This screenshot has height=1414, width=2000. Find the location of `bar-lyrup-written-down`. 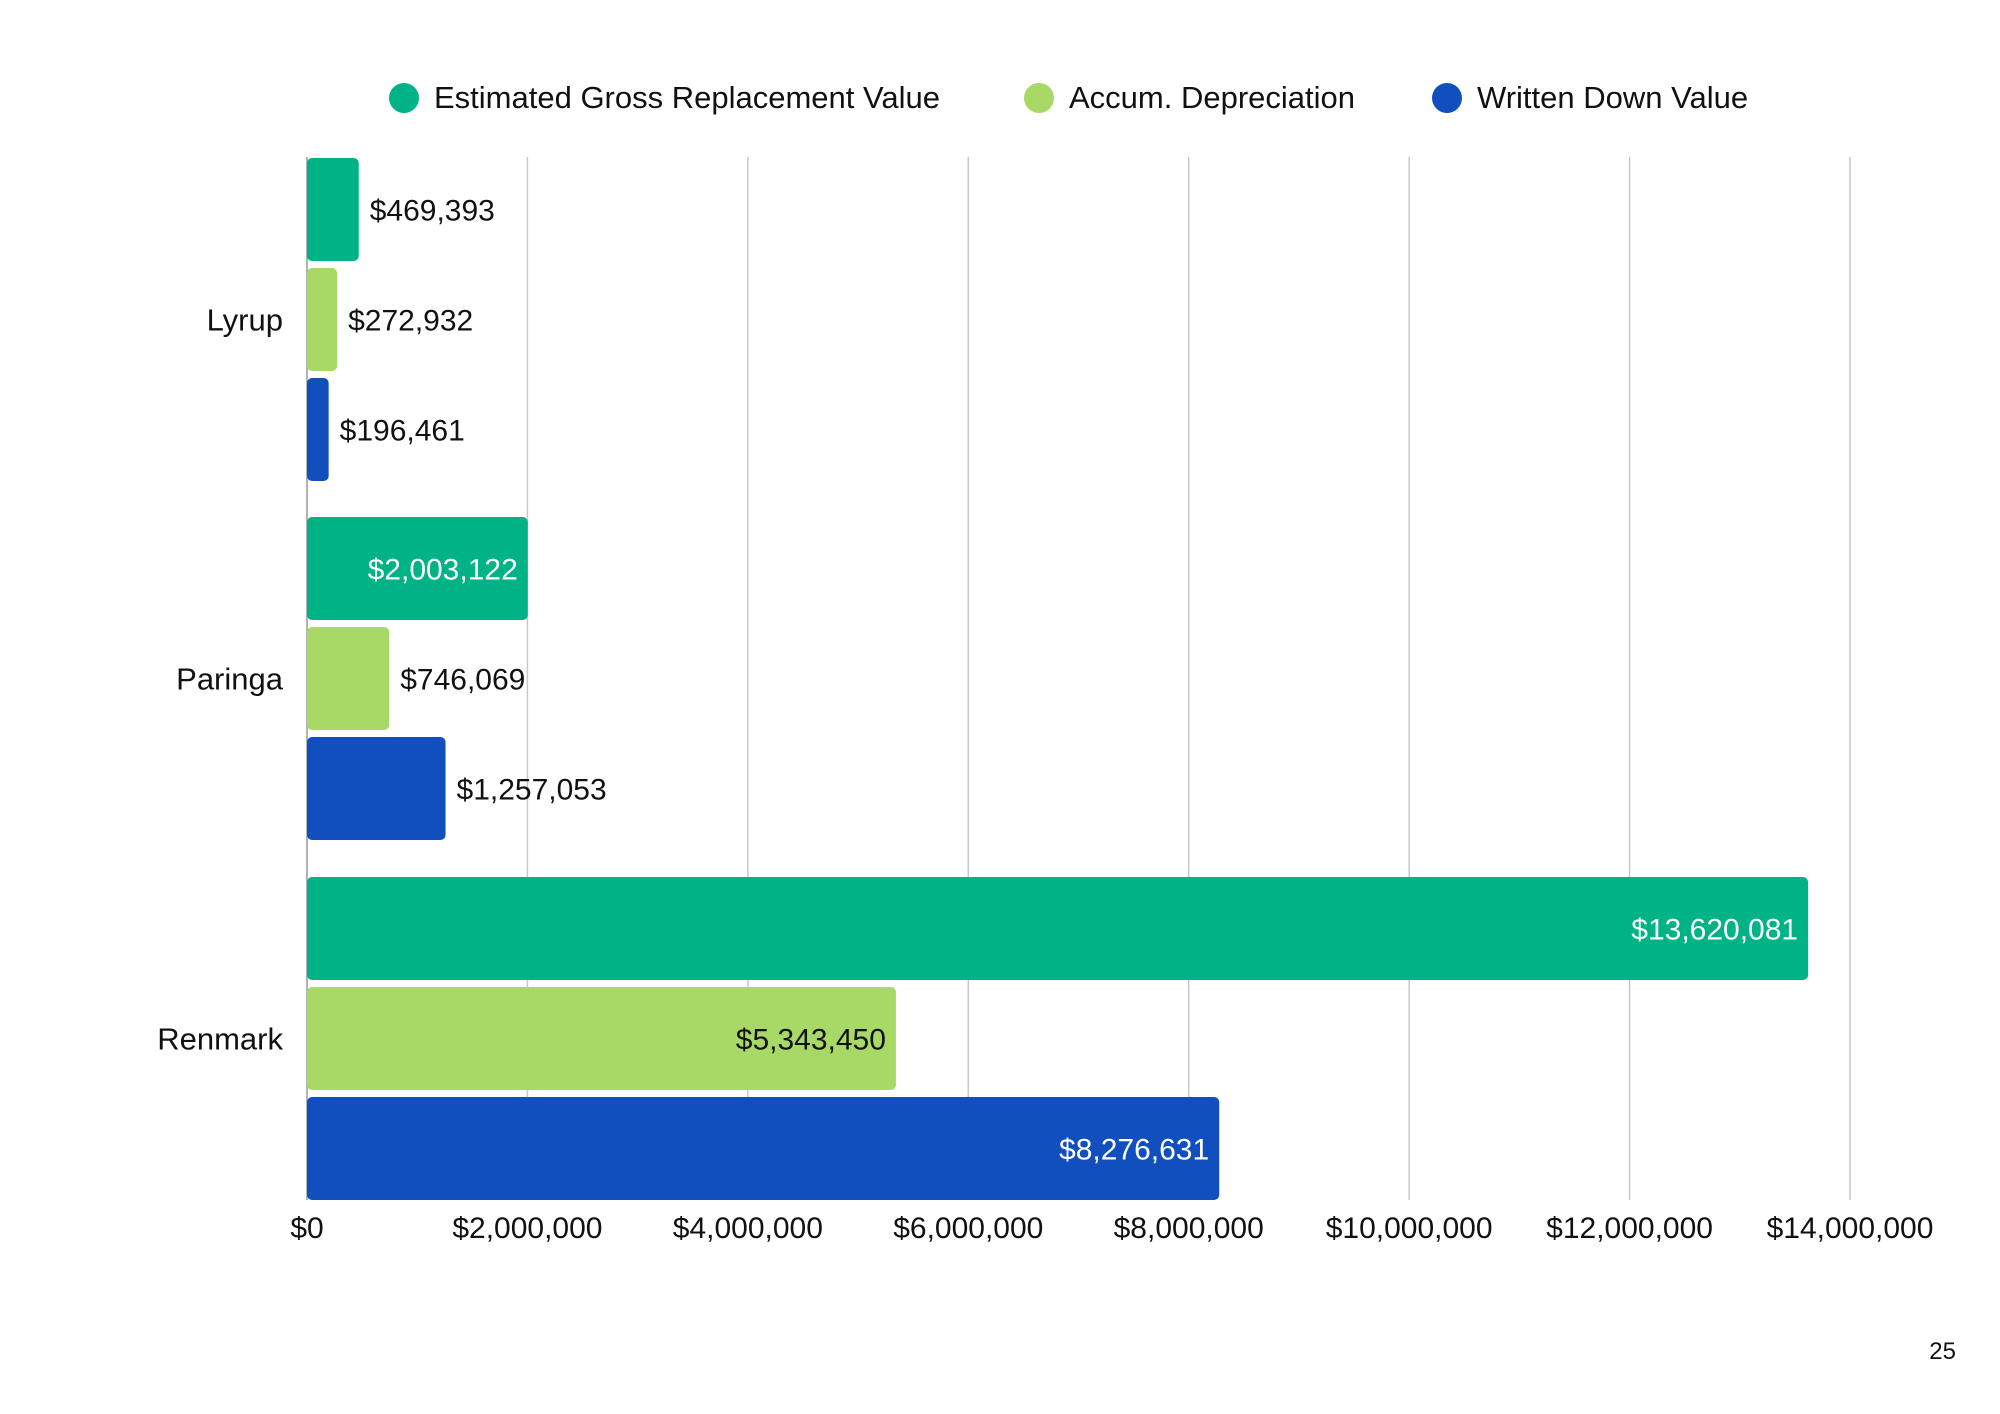

bar-lyrup-written-down is located at coordinates (318, 429).